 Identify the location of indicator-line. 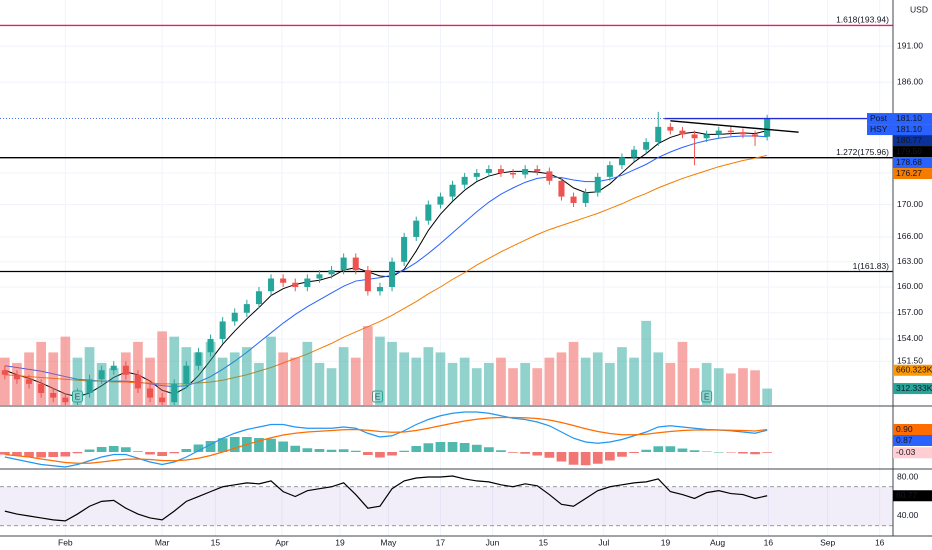
(386, 439).